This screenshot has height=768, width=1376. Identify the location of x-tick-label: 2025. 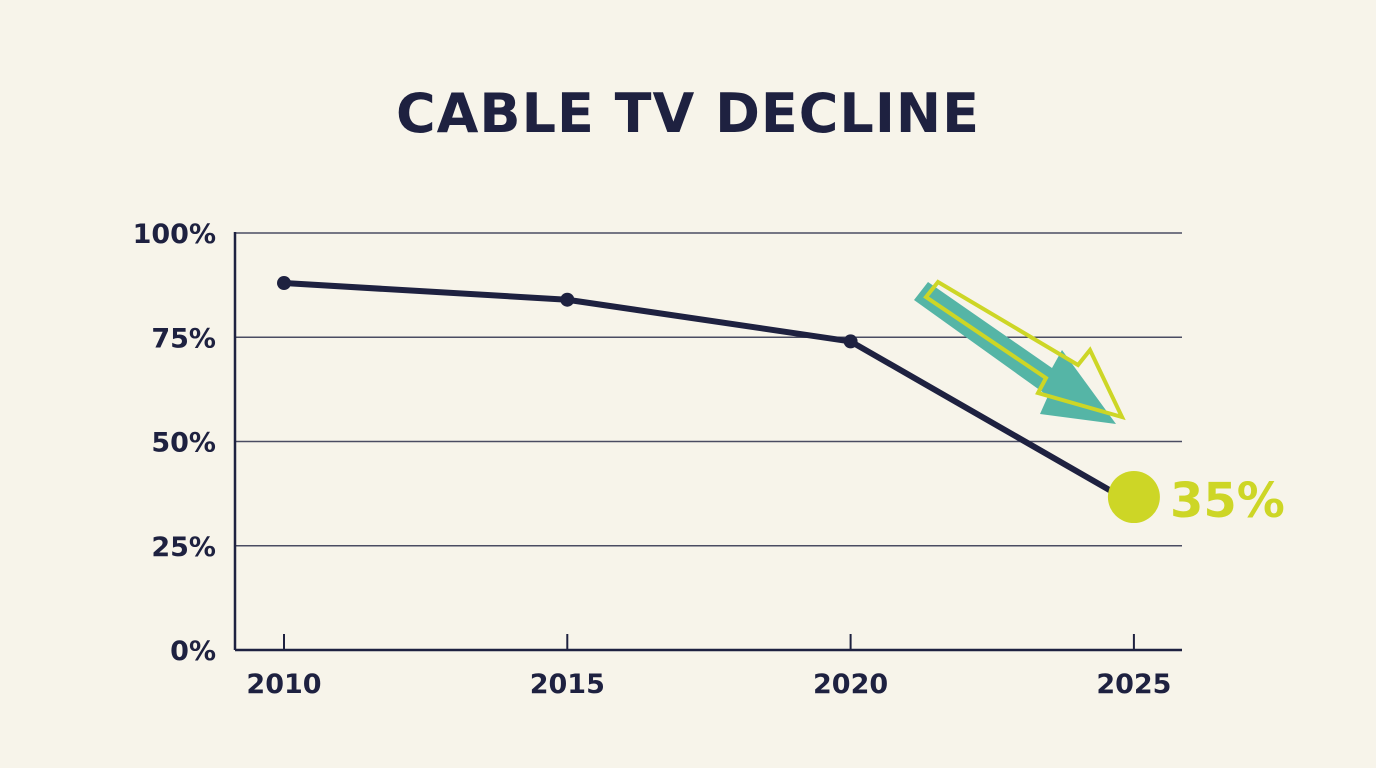
(1133, 684).